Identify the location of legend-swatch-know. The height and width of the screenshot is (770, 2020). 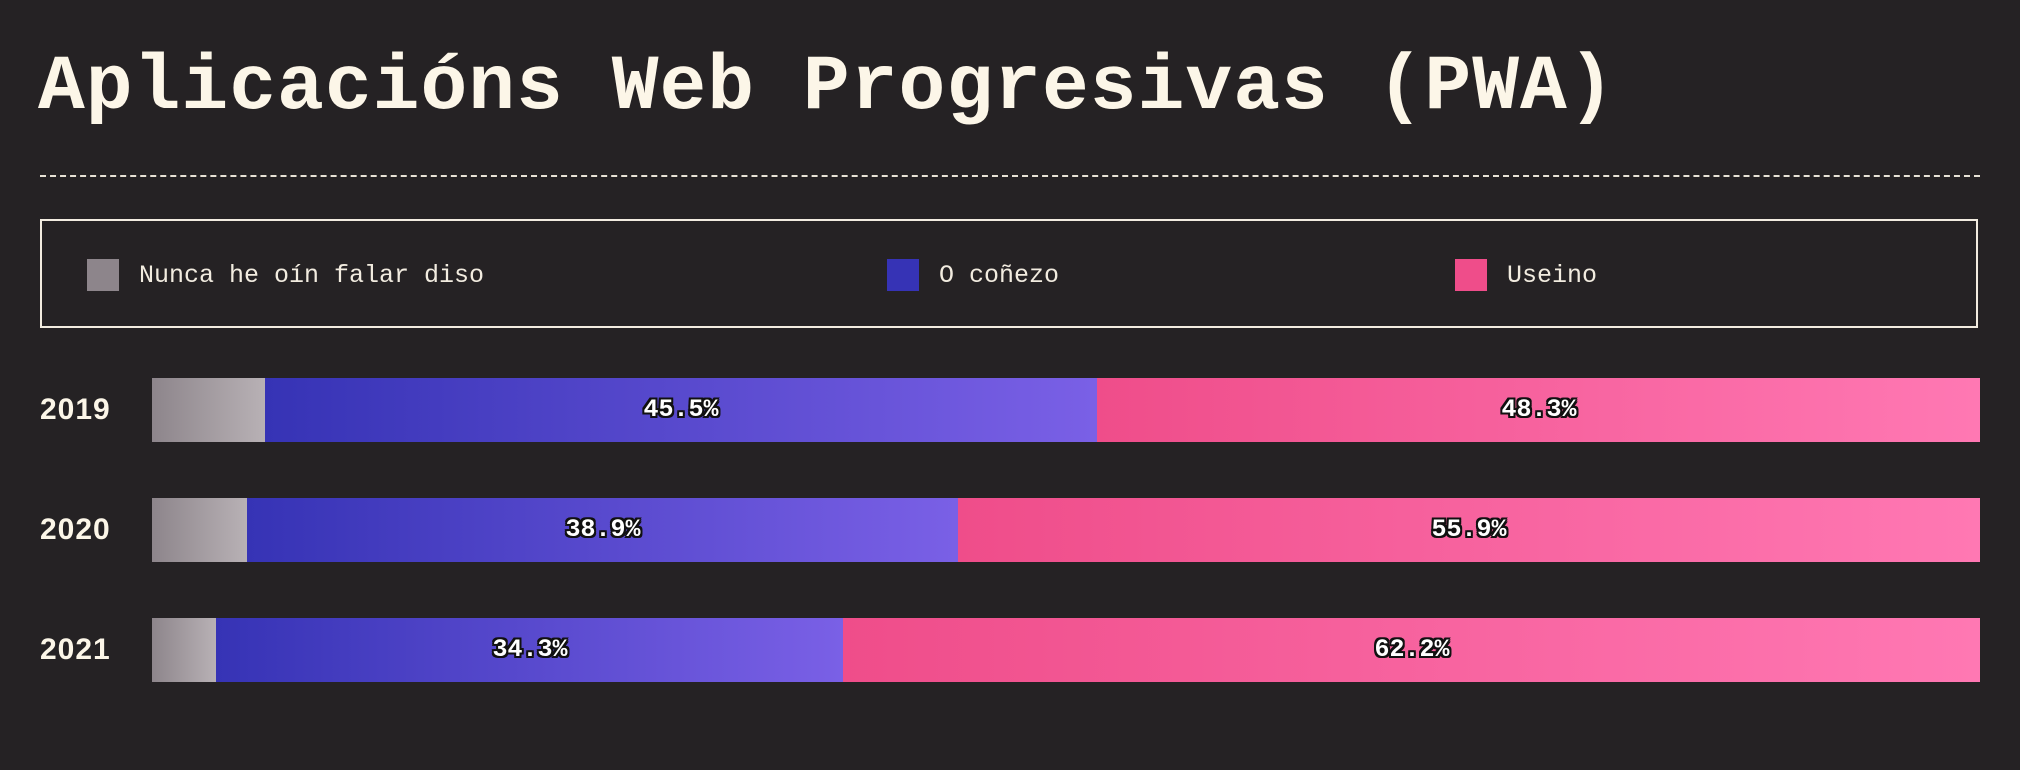
(903, 275).